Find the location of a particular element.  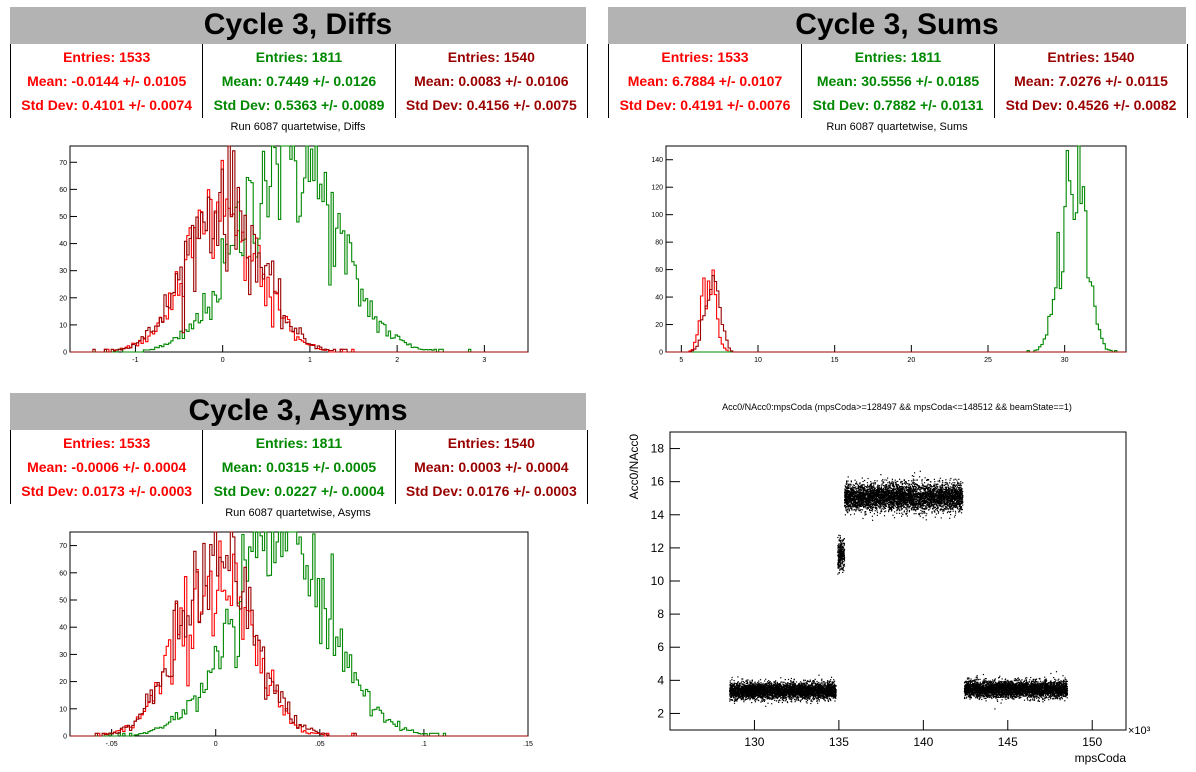

x-axis-label: mpsCoda is located at coordinates (1101, 758).